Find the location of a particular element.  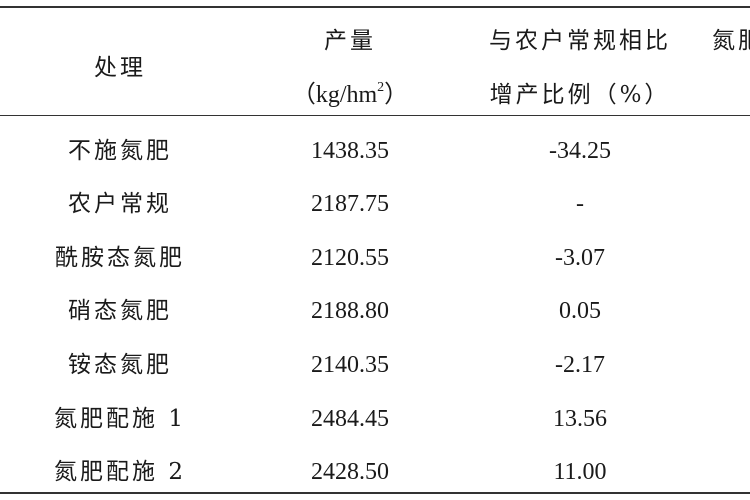

header-ratio-line2: 增产比例（%） is located at coordinates (580, 95).